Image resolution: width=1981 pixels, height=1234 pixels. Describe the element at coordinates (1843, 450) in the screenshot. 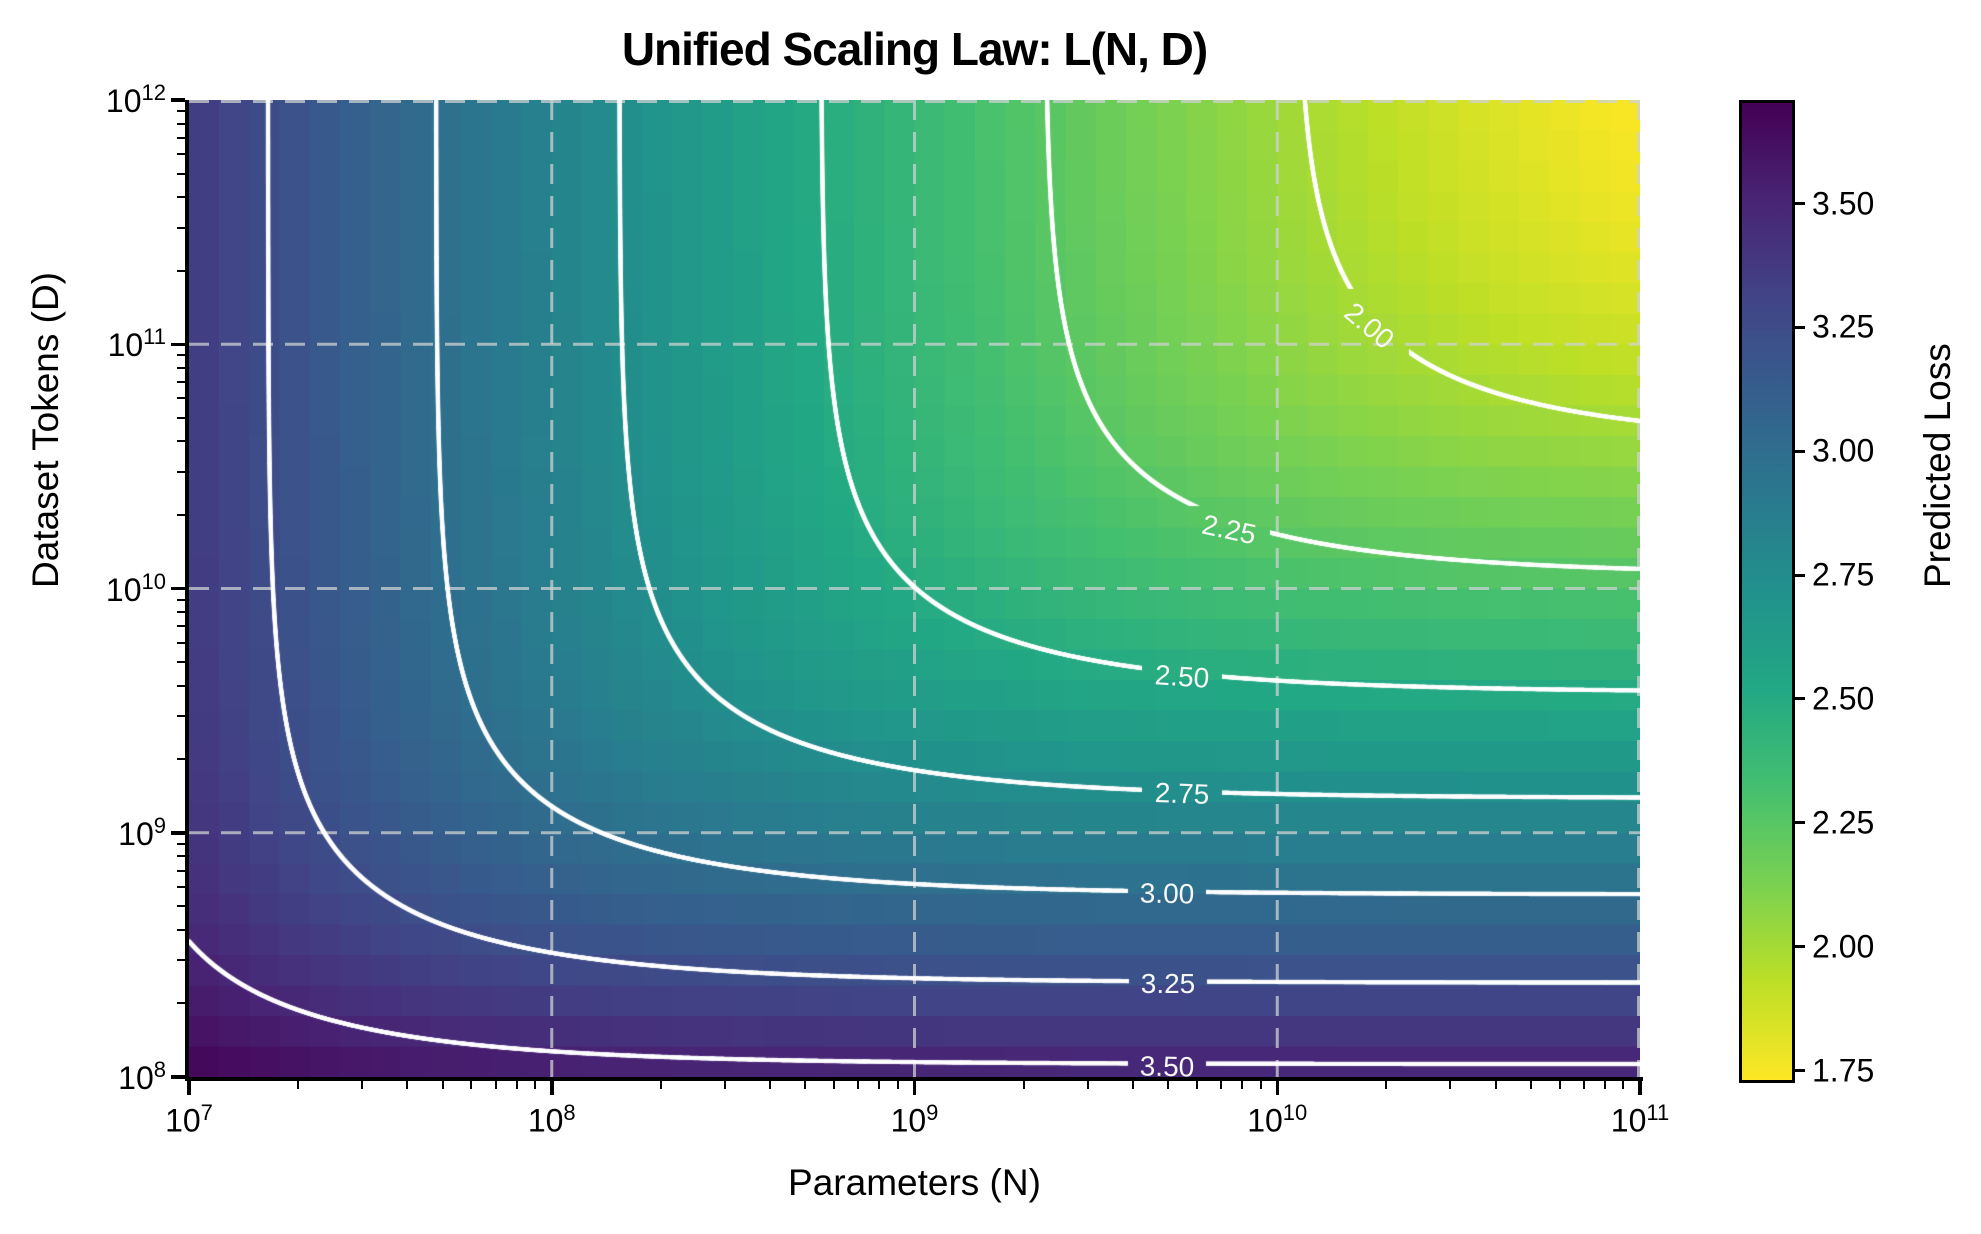

I see `colorbar-tick-label-3.00: 3.00` at that location.